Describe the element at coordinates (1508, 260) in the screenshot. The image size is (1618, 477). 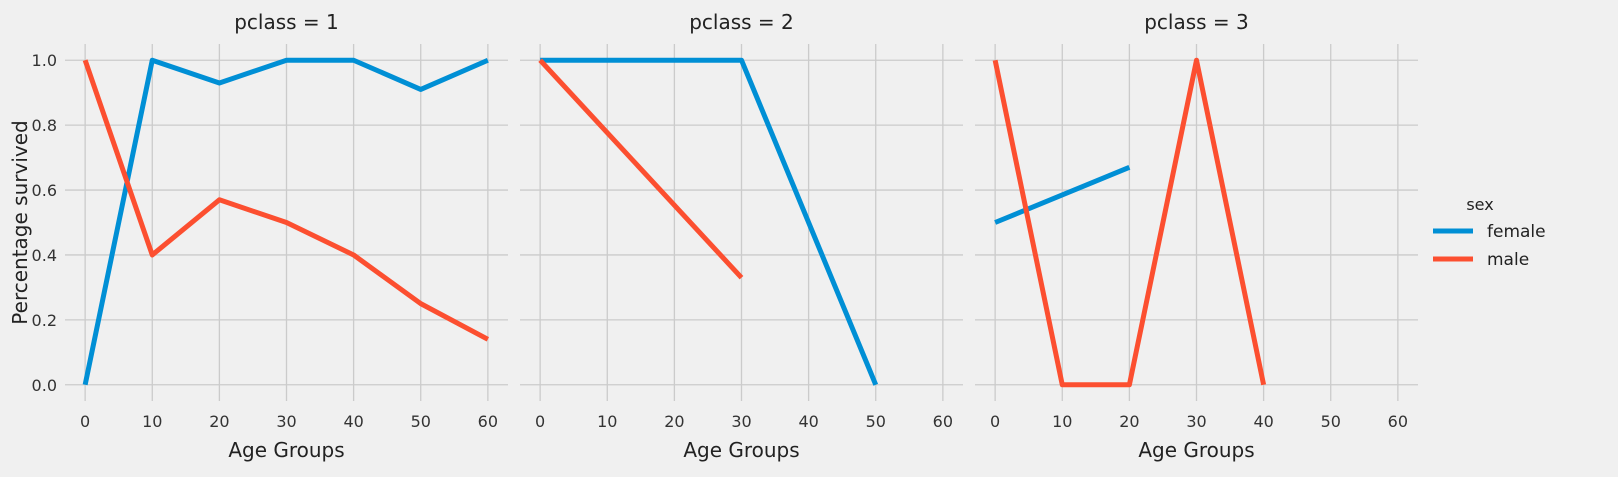
I see `legend-label-male: male` at that location.